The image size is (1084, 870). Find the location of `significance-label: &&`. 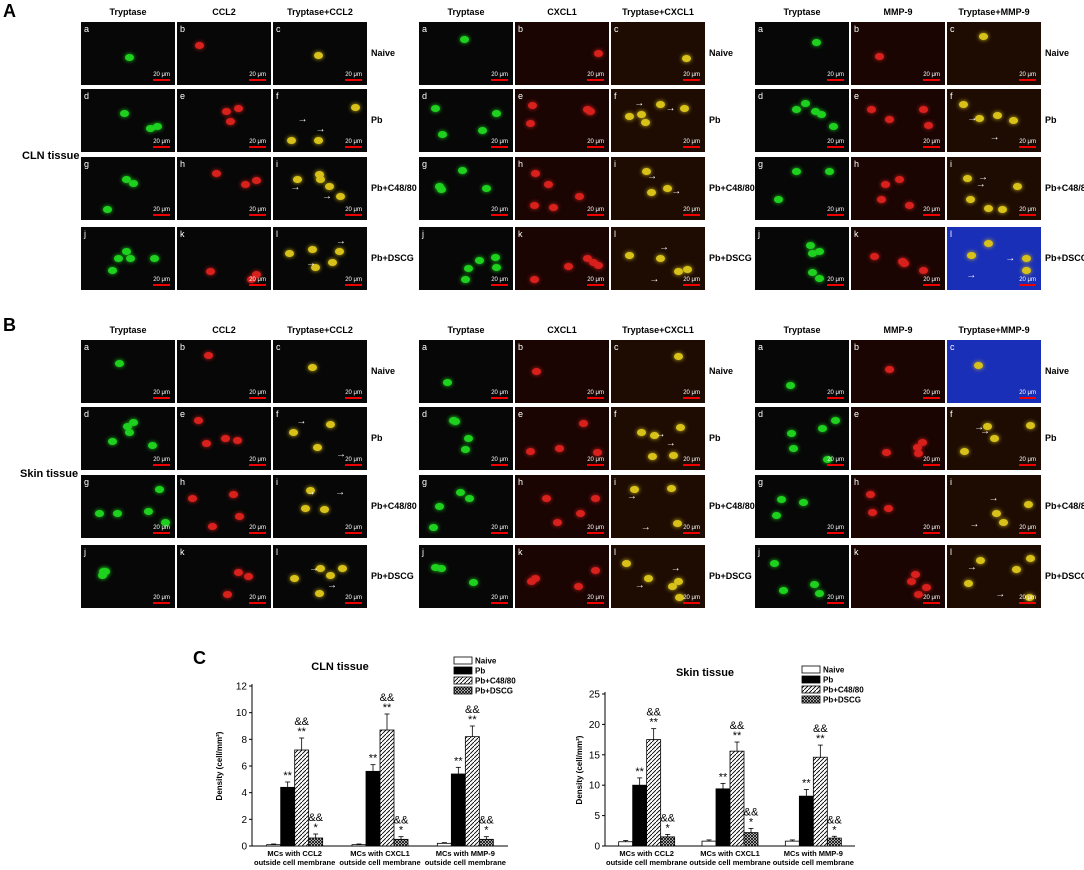

significance-label: && is located at coordinates (387, 698).